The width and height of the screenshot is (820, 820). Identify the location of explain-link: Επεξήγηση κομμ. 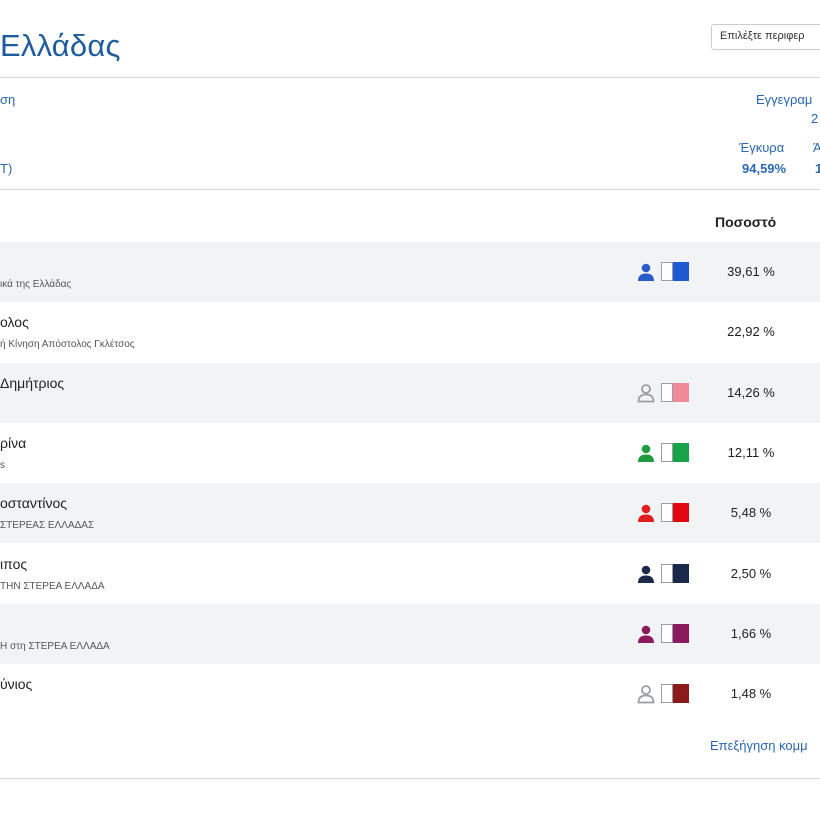
(759, 745).